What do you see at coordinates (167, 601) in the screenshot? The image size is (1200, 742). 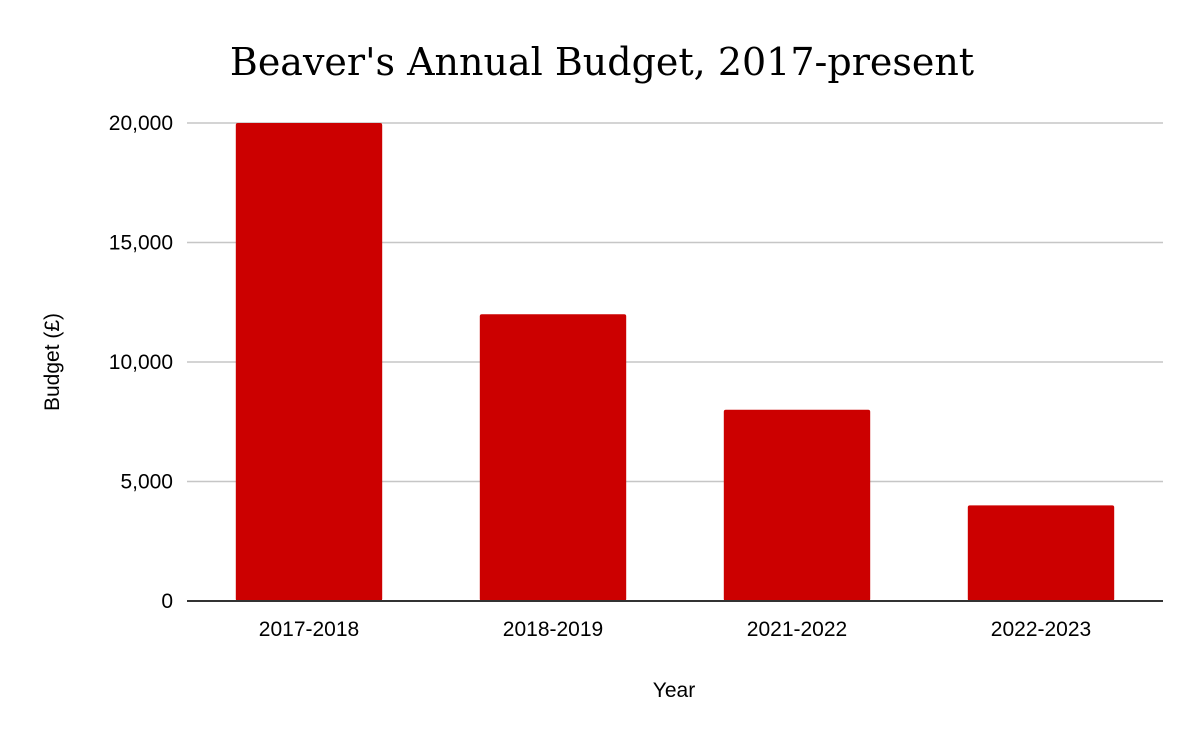 I see `y-tick-label: 0` at bounding box center [167, 601].